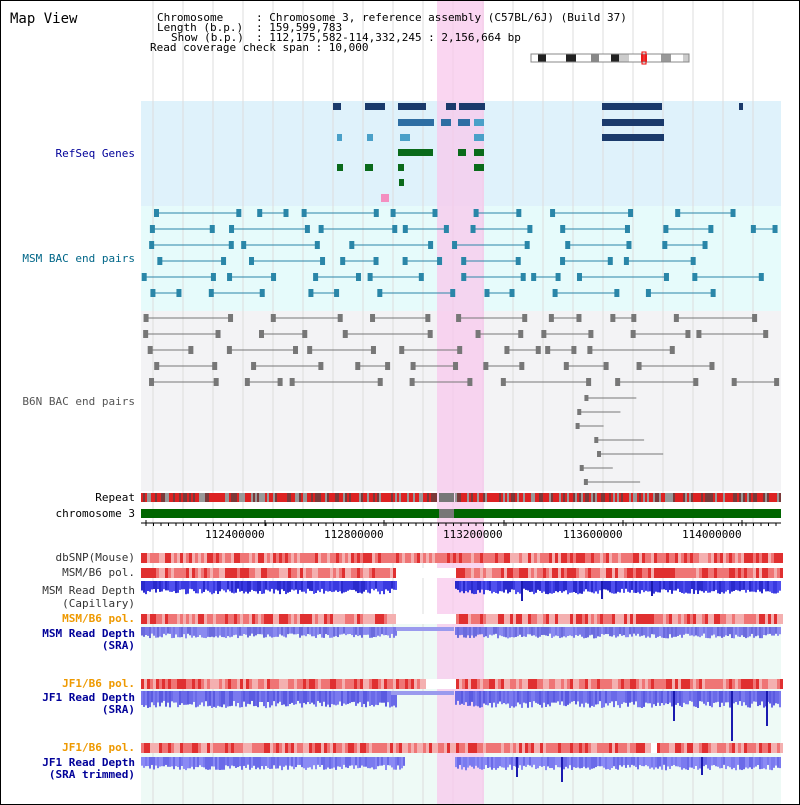 The image size is (800, 805). I want to click on track-label-jf1-read-depth-trimmed: JF1 Read Depth, so click(88, 762).